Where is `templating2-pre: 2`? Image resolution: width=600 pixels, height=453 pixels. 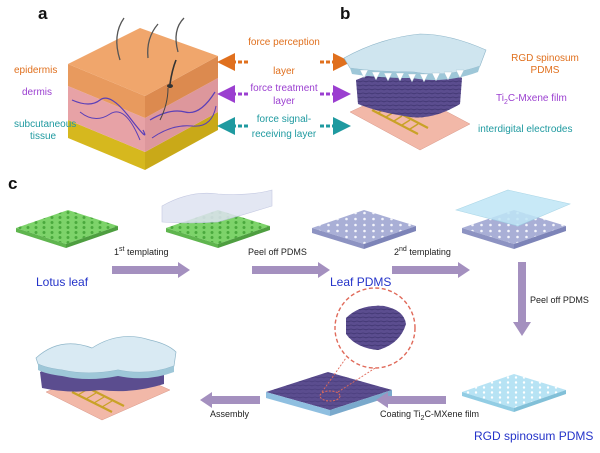 templating2-pre: 2 is located at coordinates (397, 252).